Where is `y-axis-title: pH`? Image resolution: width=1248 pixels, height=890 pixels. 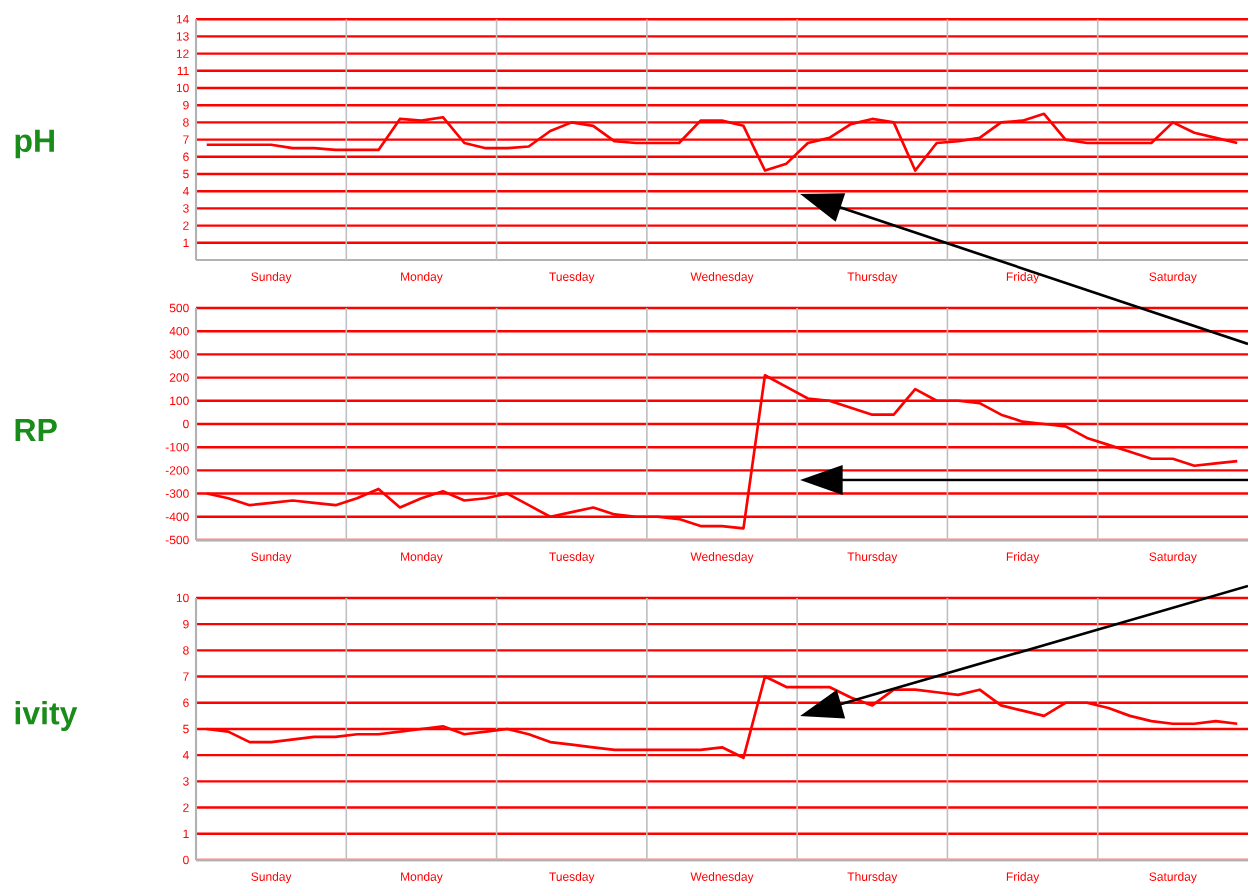 y-axis-title: pH is located at coordinates (34, 144).